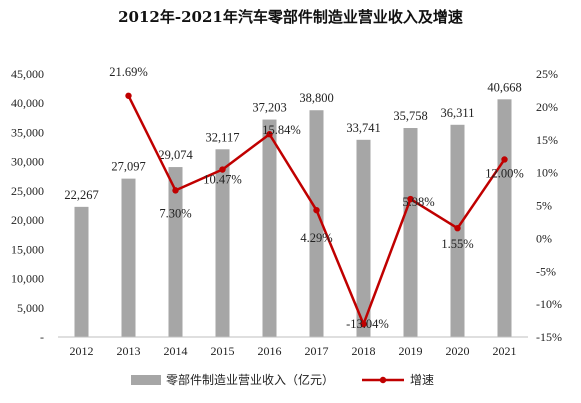 This screenshot has height=403, width=581. What do you see at coordinates (223, 137) in the screenshot?
I see `bar-value-label: 32,117` at bounding box center [223, 137].